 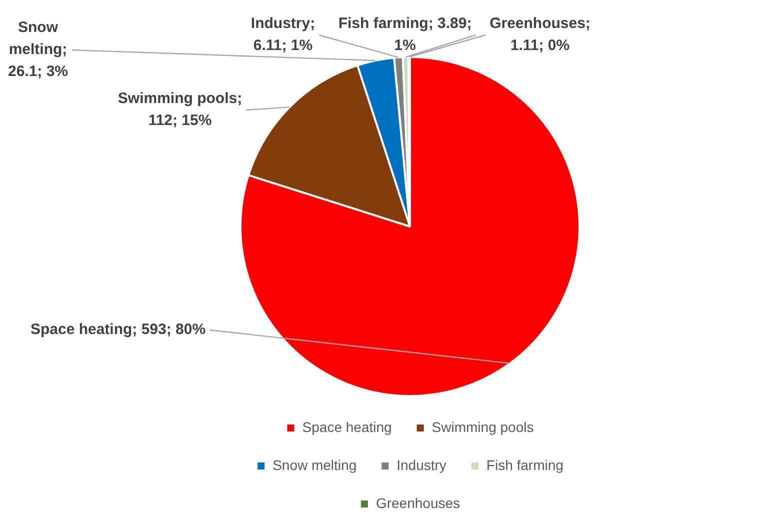 What do you see at coordinates (421, 464) in the screenshot?
I see `legend-label: Industry` at bounding box center [421, 464].